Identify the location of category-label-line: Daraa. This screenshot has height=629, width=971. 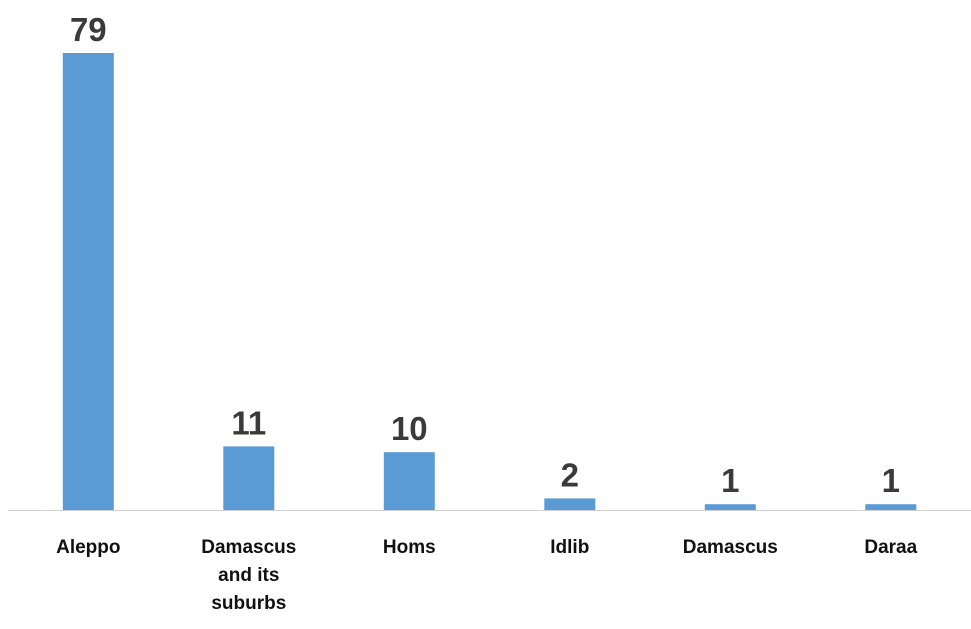
(890, 547).